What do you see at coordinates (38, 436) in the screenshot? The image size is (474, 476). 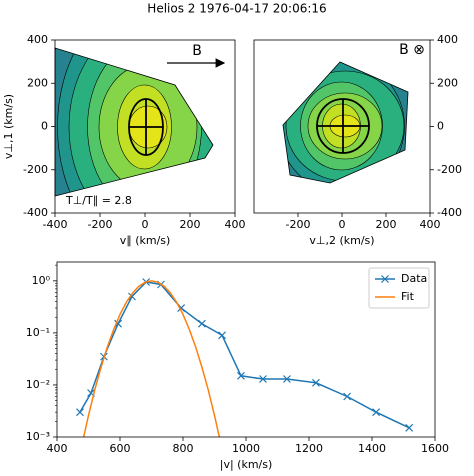 I see `y-tick-label: 10⁻³` at bounding box center [38, 436].